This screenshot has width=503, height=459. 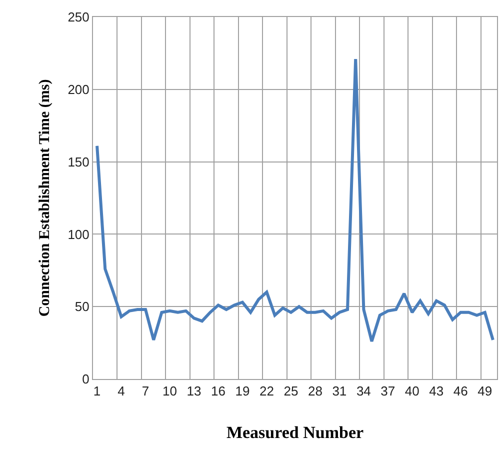 I want to click on x-tick-label: 13, so click(x=194, y=391).